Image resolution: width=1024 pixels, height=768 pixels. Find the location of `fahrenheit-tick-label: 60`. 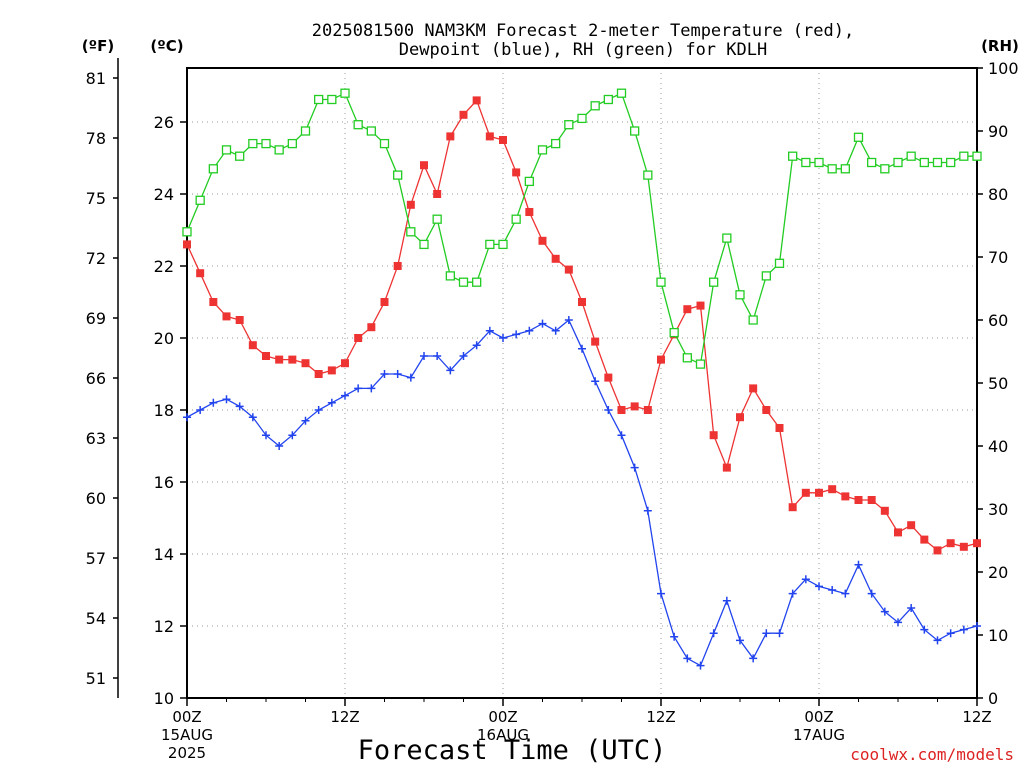

fahrenheit-tick-label: 60 is located at coordinates (96, 498).